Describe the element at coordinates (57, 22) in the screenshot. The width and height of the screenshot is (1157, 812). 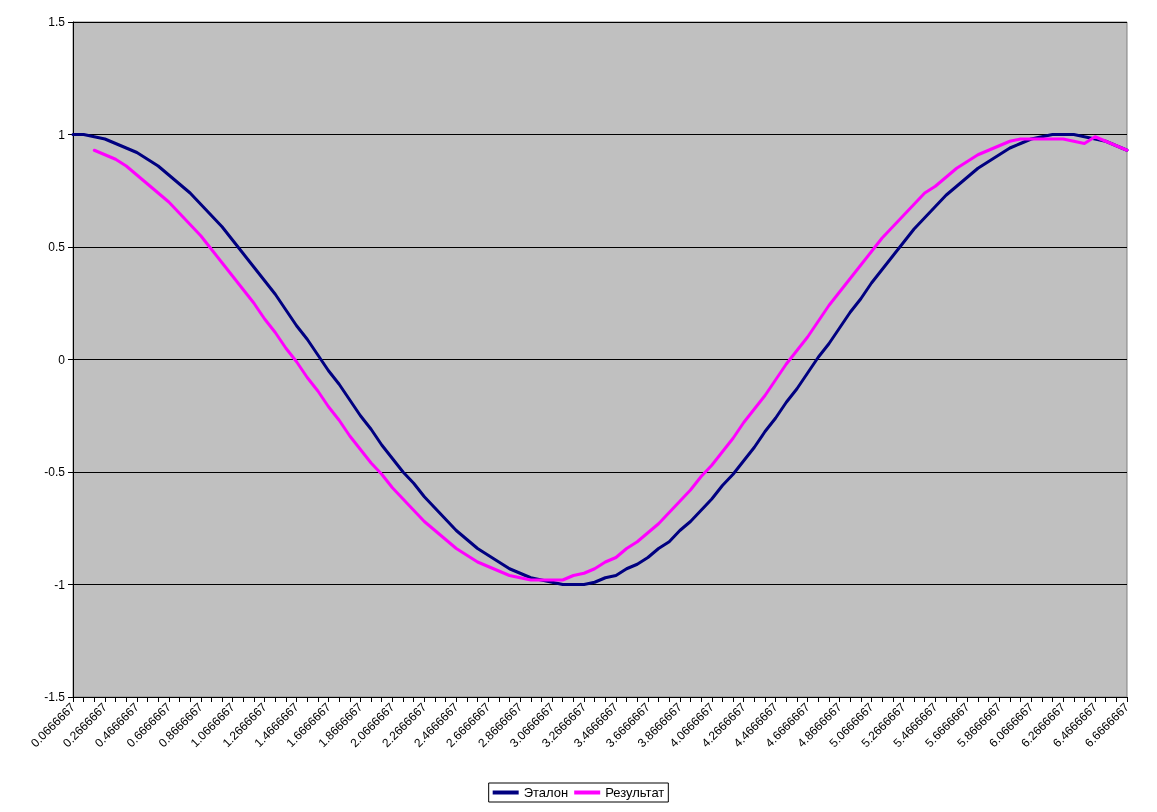
I see `y-tick-label: 1.5` at that location.